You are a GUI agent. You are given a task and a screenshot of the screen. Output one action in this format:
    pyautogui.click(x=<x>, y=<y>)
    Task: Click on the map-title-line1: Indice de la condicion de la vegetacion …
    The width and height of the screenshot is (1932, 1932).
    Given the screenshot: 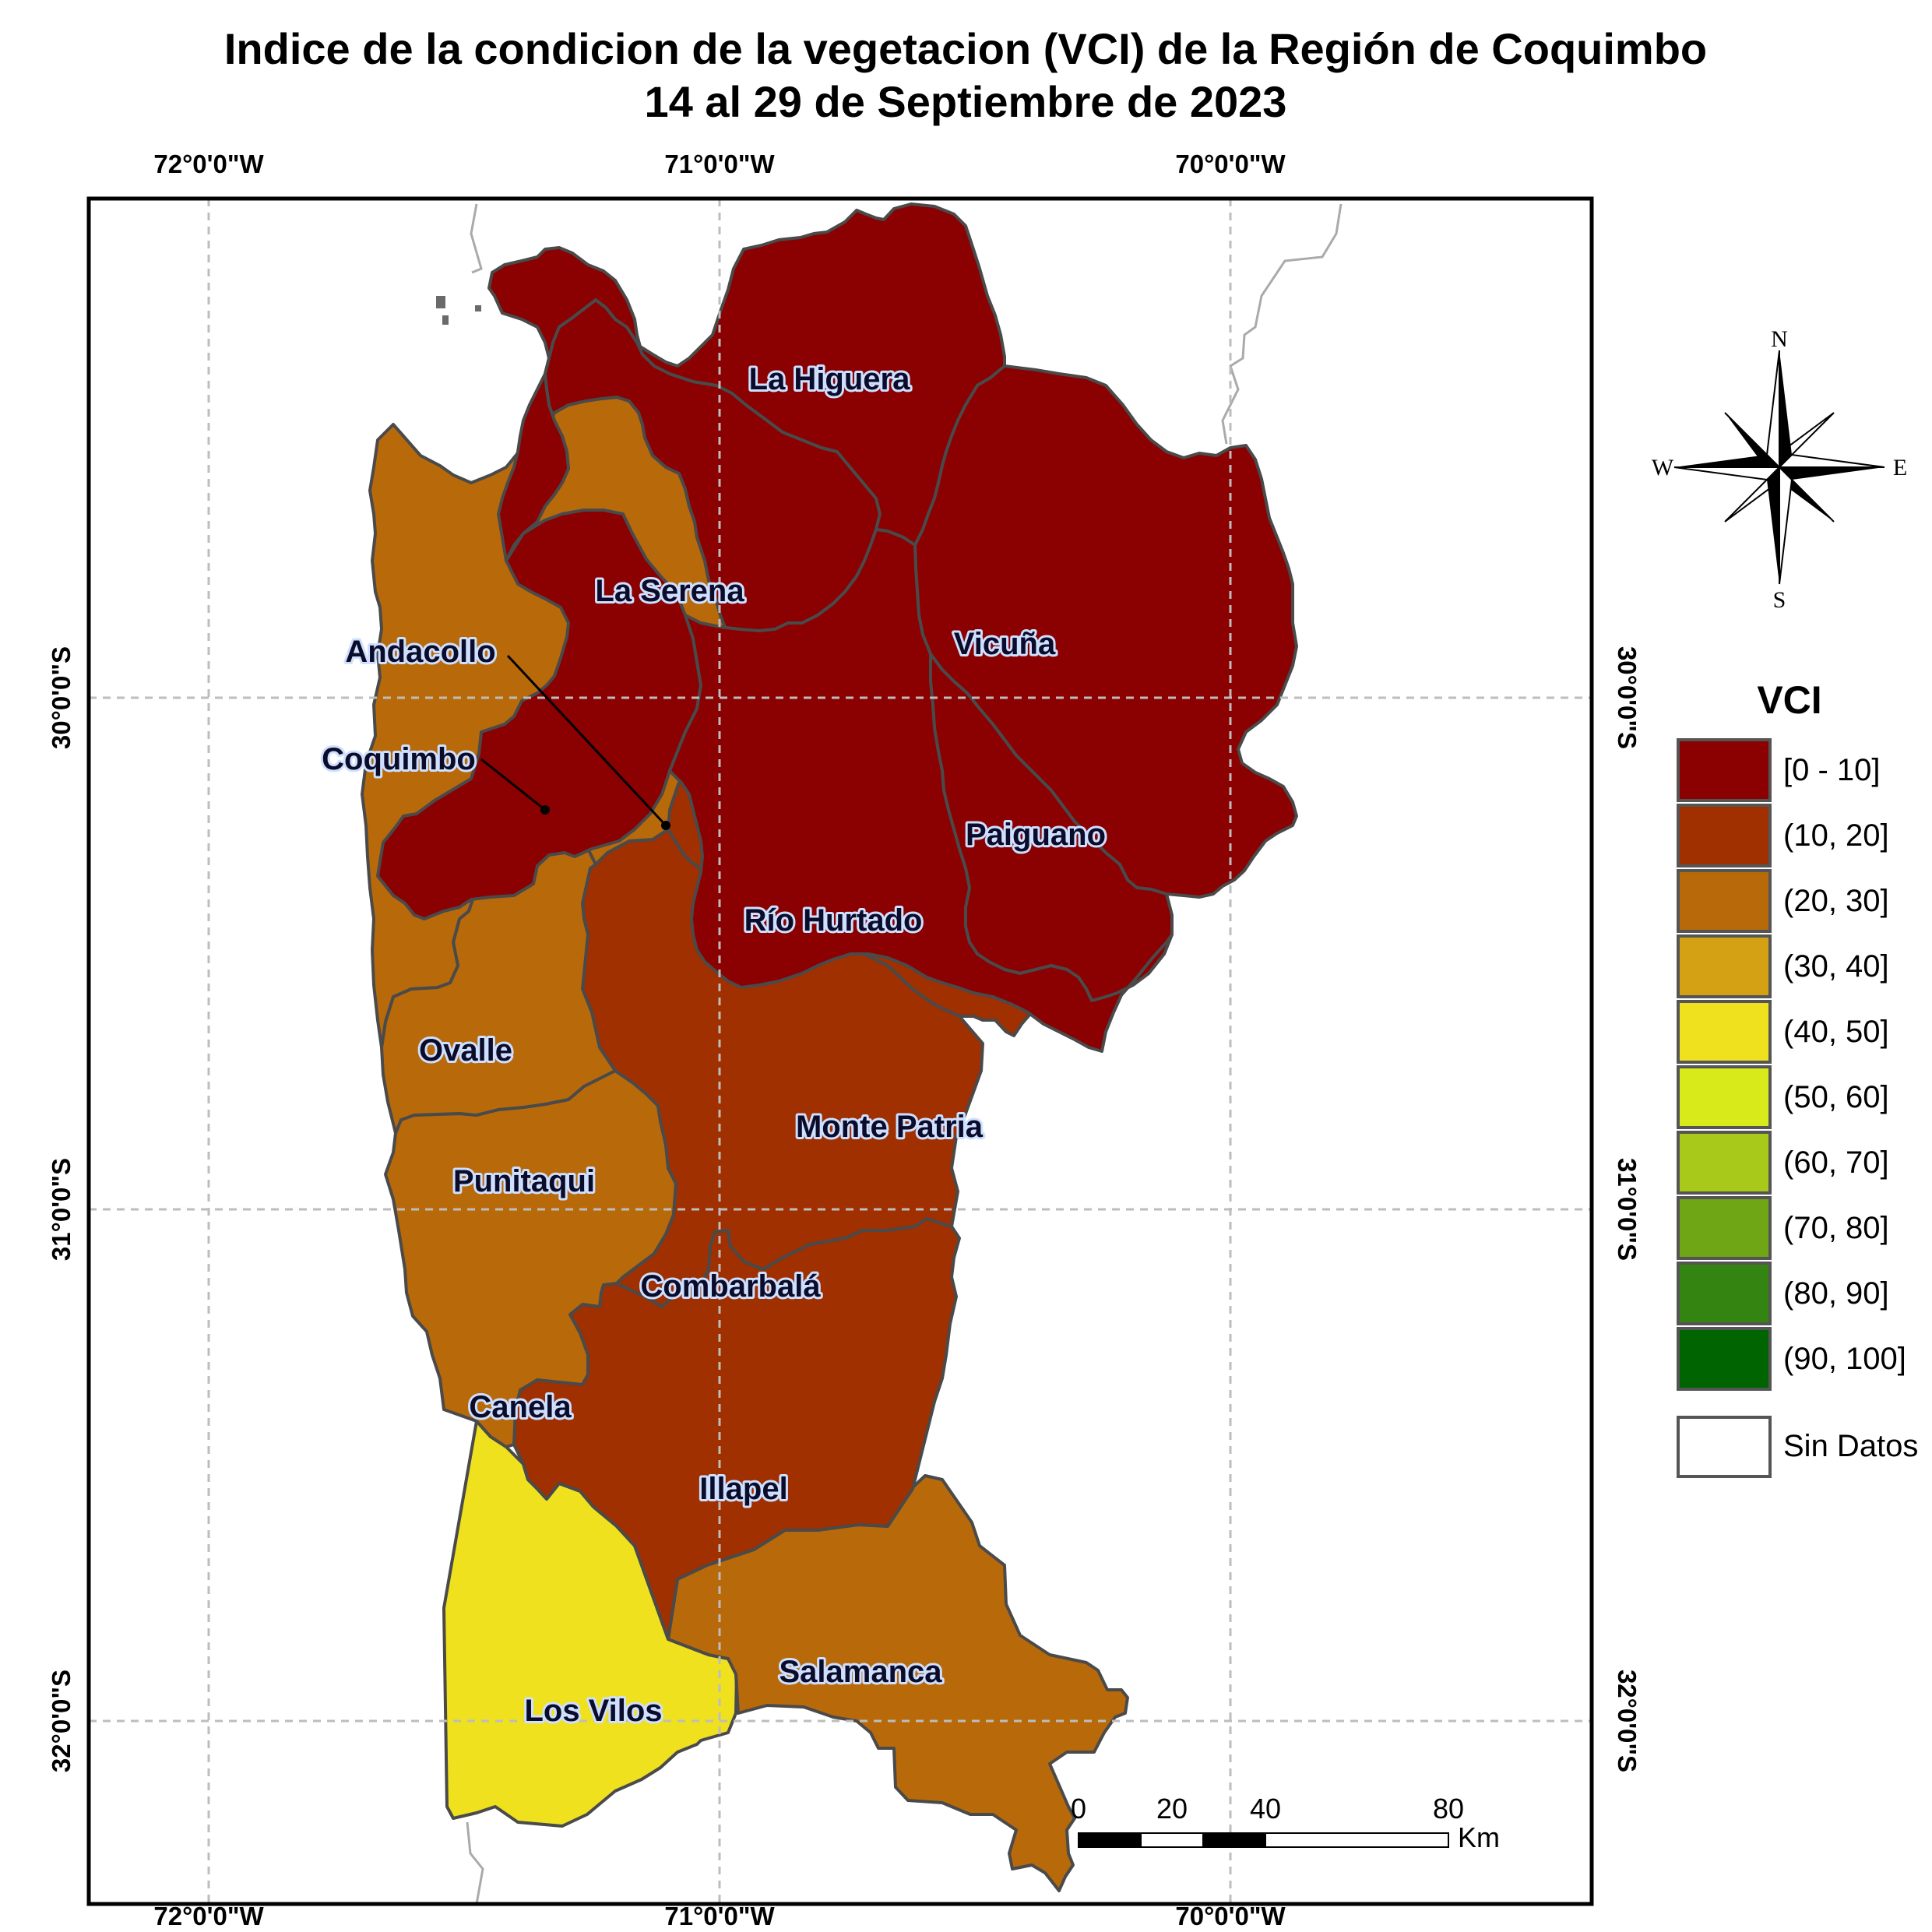 What is the action you would take?
    pyautogui.click(x=965, y=48)
    